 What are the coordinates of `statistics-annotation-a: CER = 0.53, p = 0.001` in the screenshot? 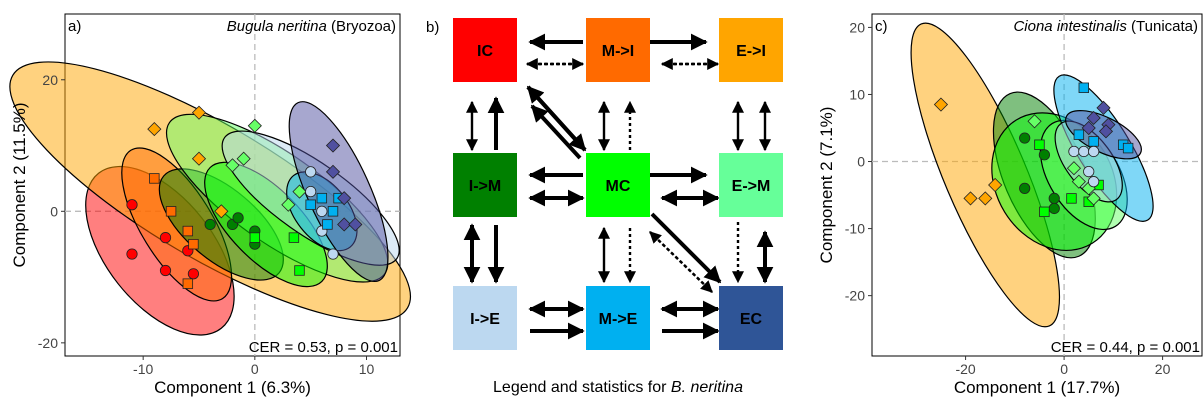 It's located at (323, 347).